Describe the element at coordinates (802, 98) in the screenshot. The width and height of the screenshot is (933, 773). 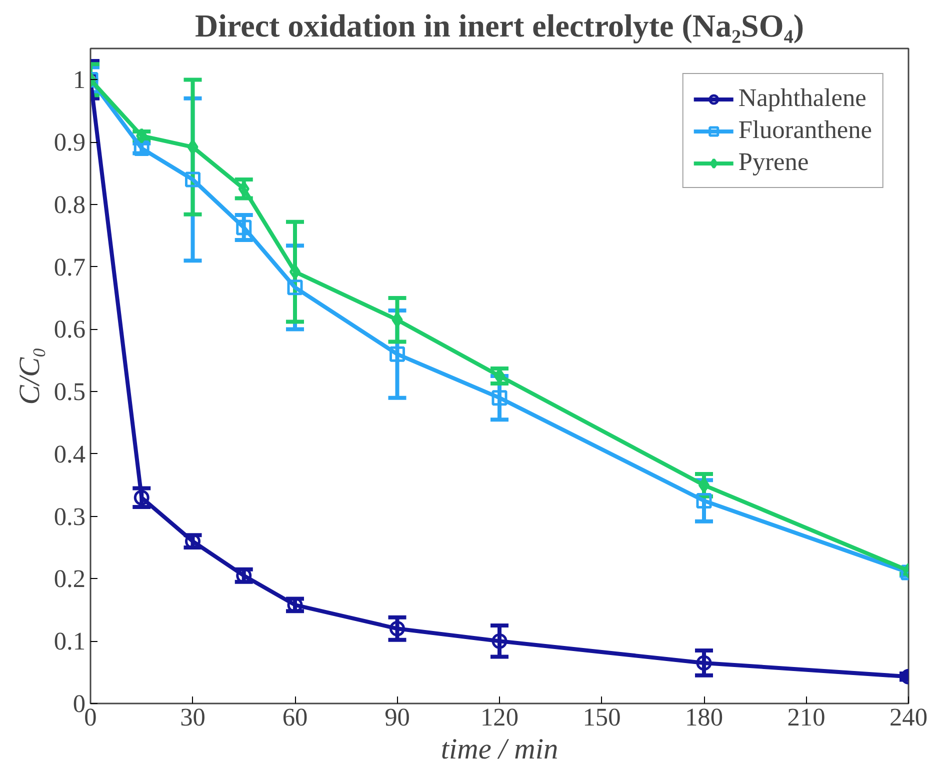
I see `legend-label: Naphthalene` at that location.